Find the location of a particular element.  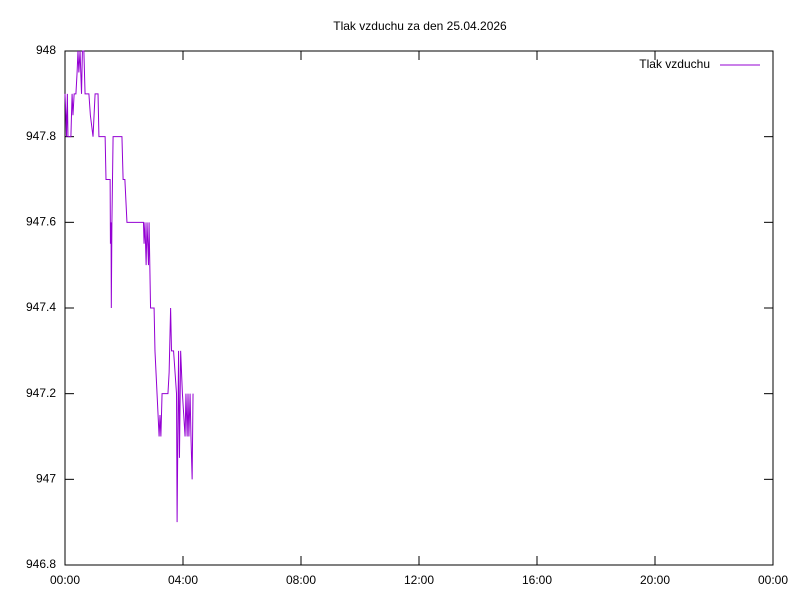

x-tick-label: 12:00 is located at coordinates (419, 580).